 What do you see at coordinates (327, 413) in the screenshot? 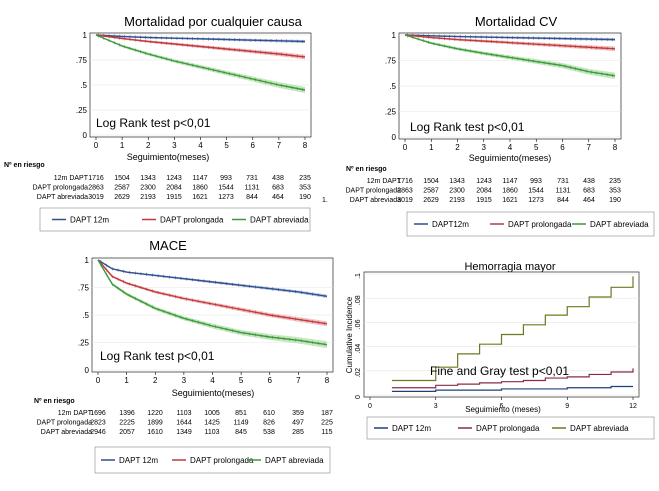
I see `risk-value: 187` at bounding box center [327, 413].